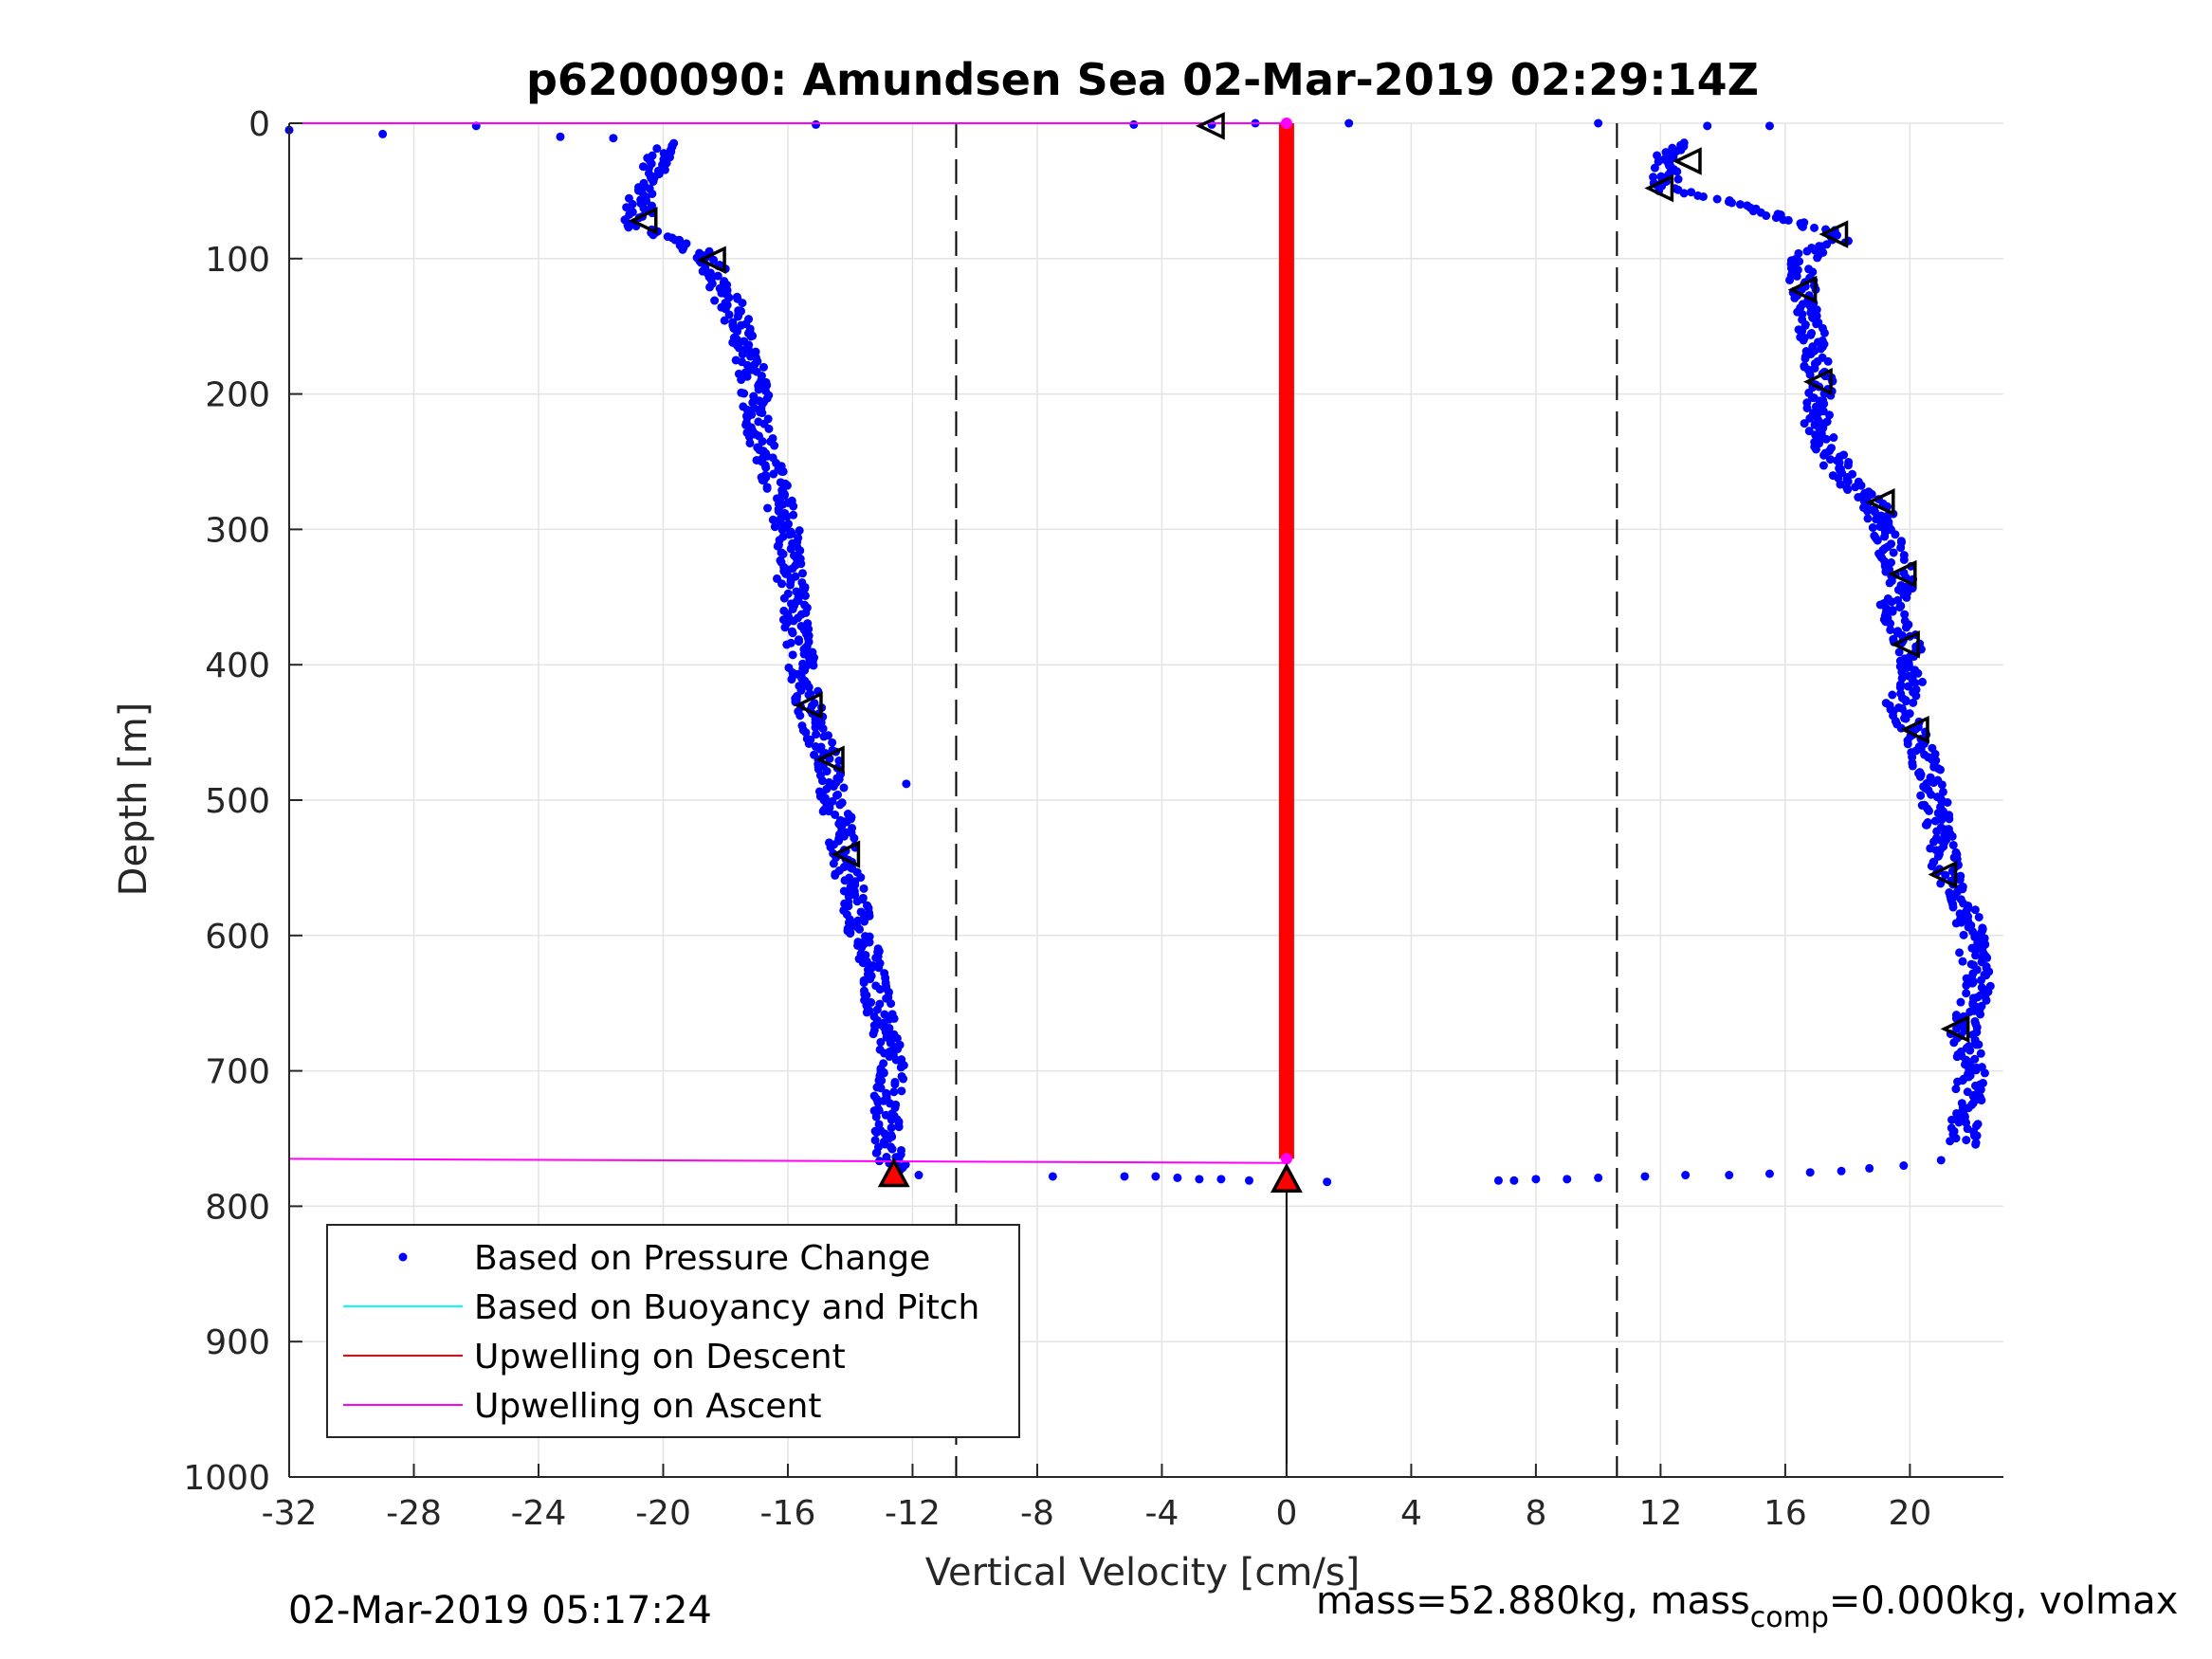 This screenshot has width=2212, height=1659. I want to click on x-axis-label: Vertical Velocity [cm/s], so click(1143, 1573).